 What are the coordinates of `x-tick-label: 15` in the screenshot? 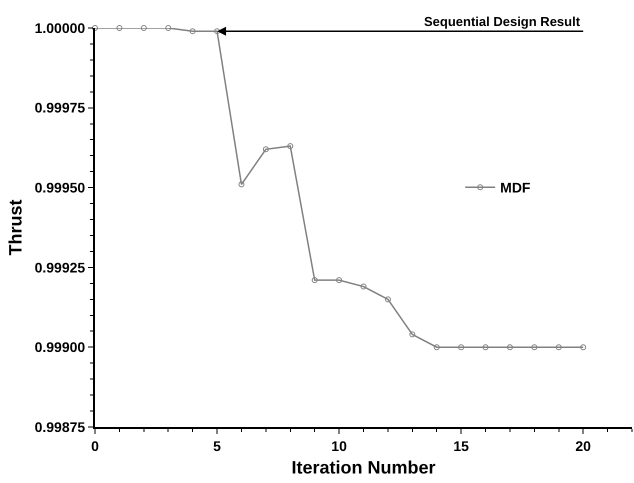 It's located at (461, 446).